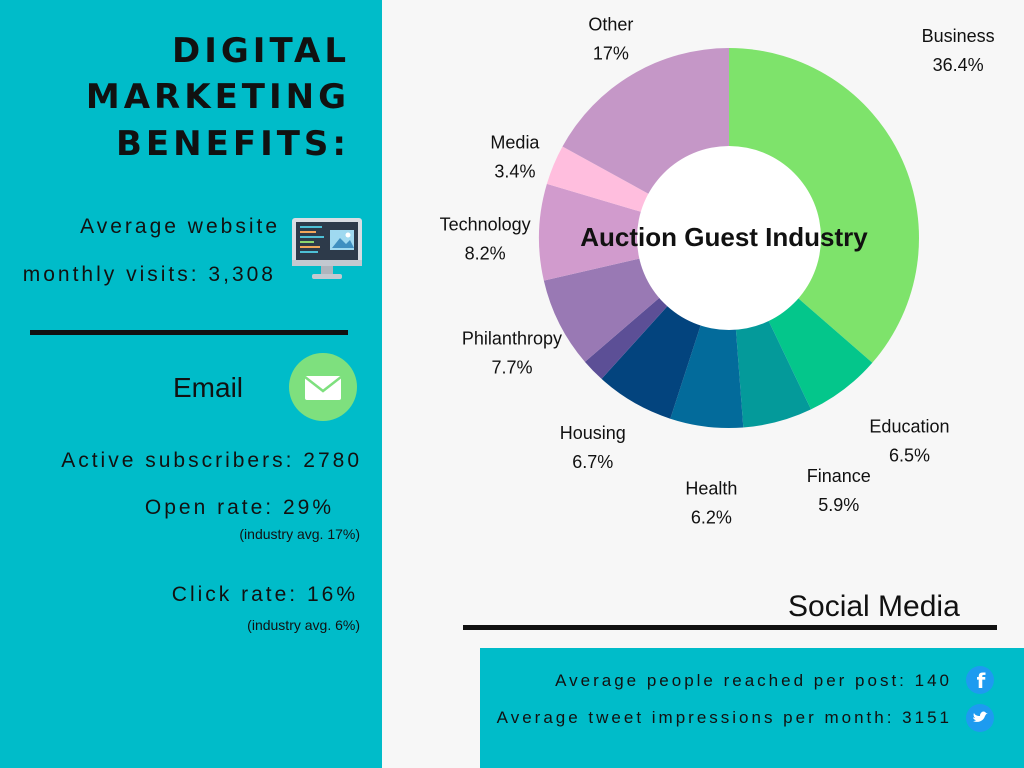 The image size is (1024, 768). Describe the element at coordinates (233, 144) in the screenshot. I see `title-line-3: BENEFITS:` at that location.